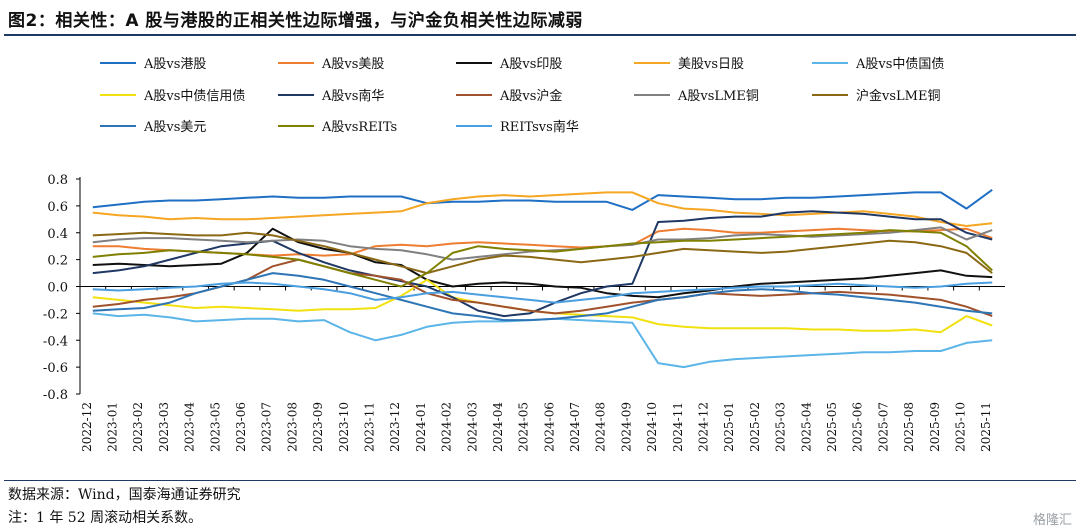 Image resolution: width=1080 pixels, height=532 pixels. Describe the element at coordinates (57, 288) in the screenshot. I see `y-tick-label: 0.0` at that location.